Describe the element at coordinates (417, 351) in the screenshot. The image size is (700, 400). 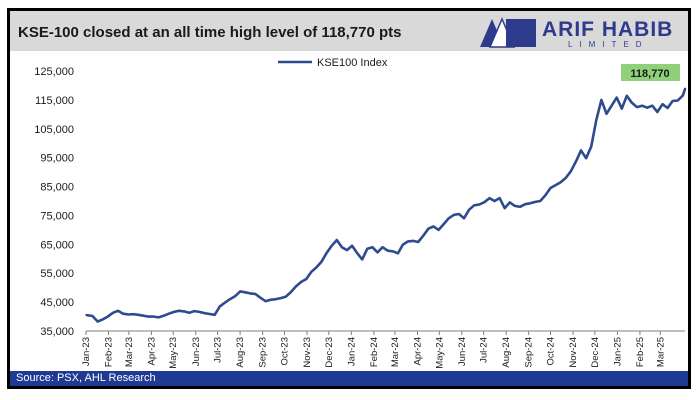
I see `x-tick-label: Apr-24` at that location.